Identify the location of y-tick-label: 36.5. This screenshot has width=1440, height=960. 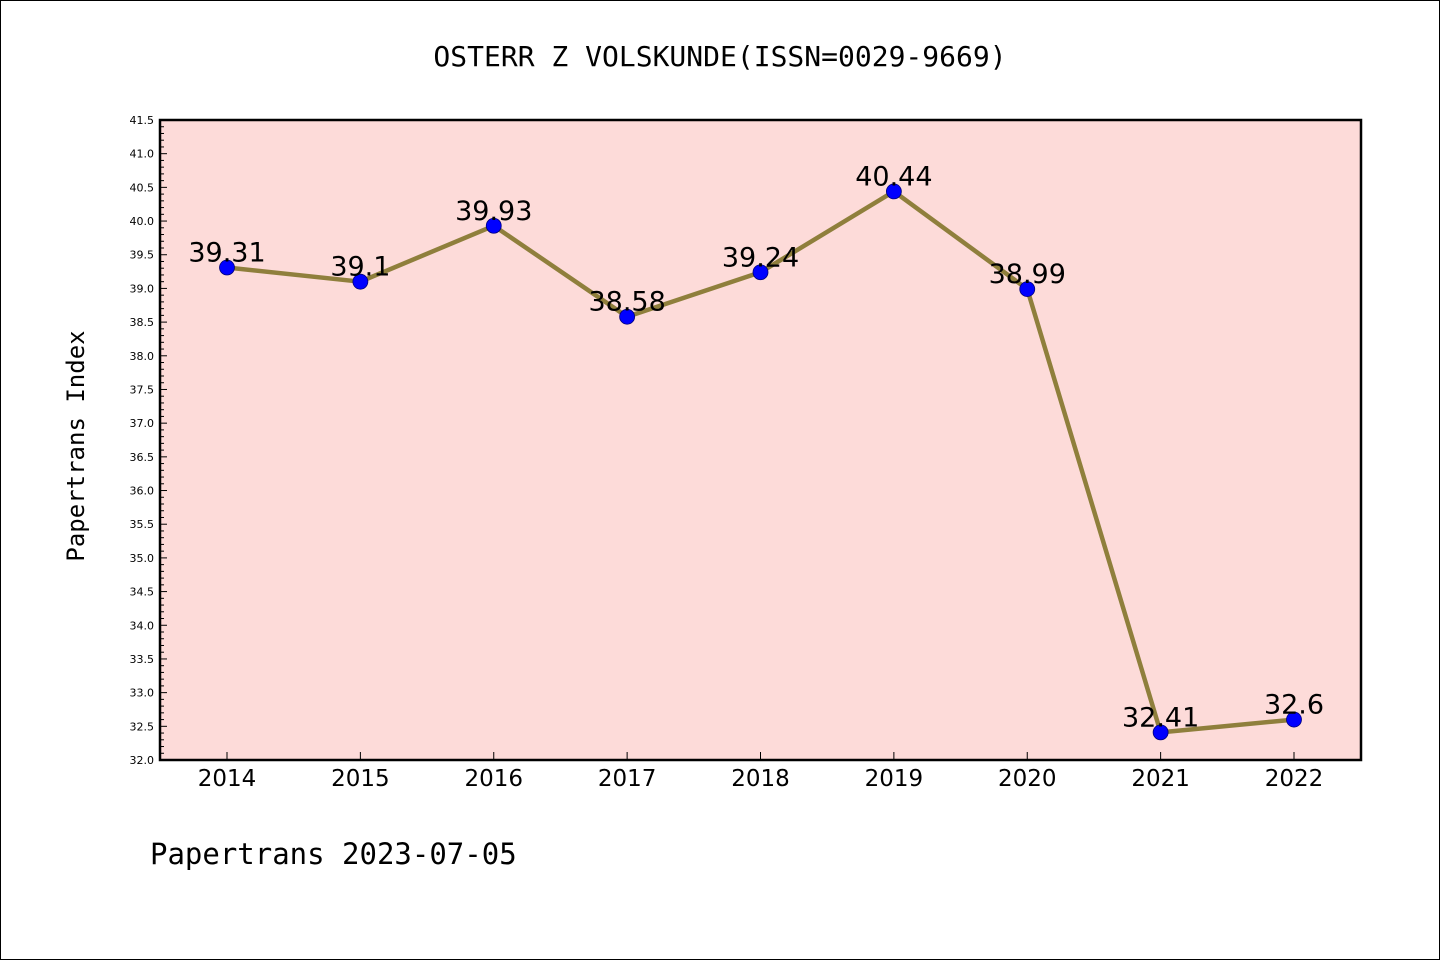
(142, 457).